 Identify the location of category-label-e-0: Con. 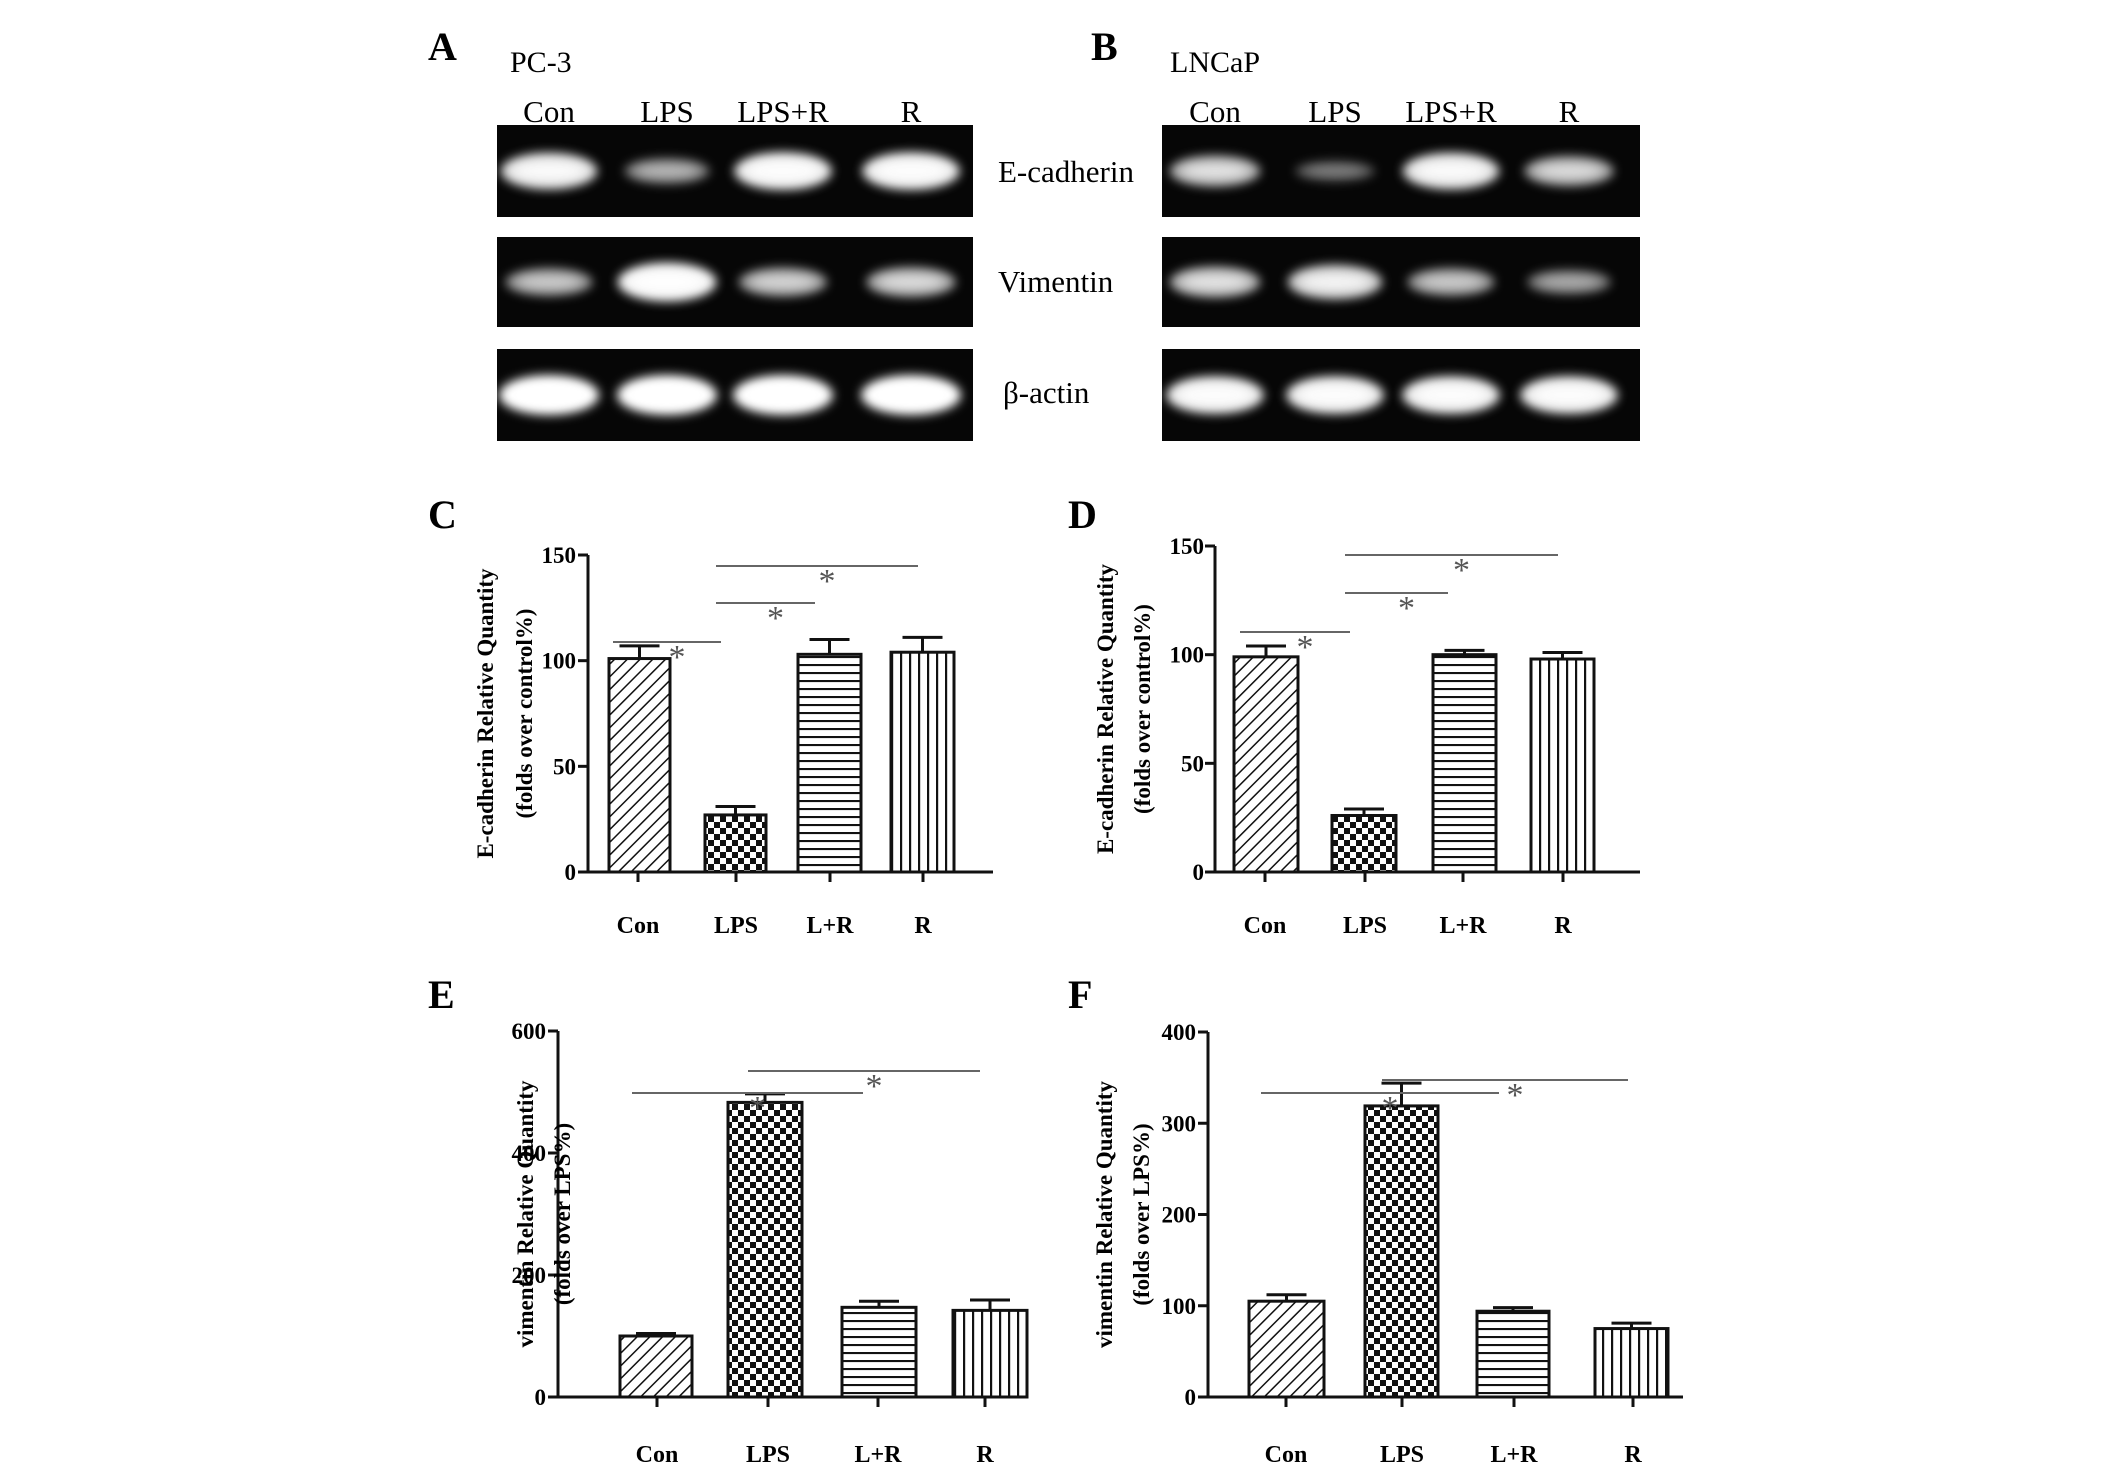
(657, 1452).